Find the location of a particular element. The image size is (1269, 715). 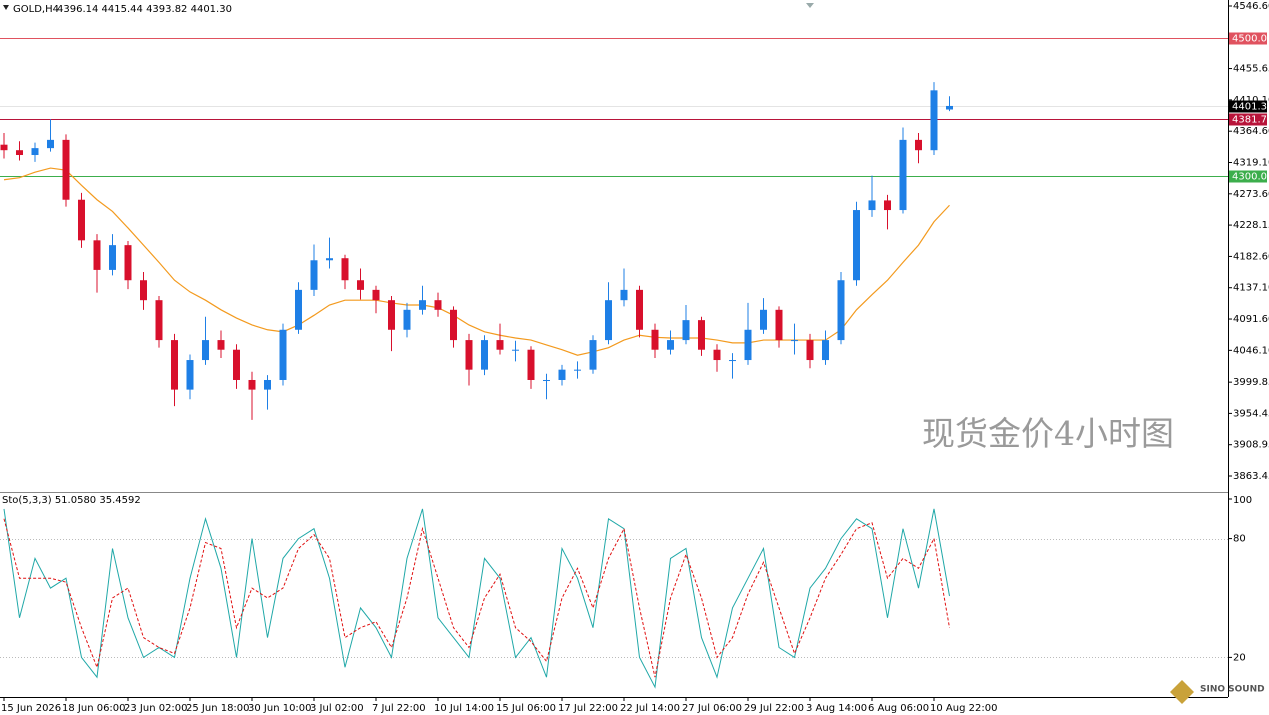

menu-arrow is located at coordinates (6, 7).